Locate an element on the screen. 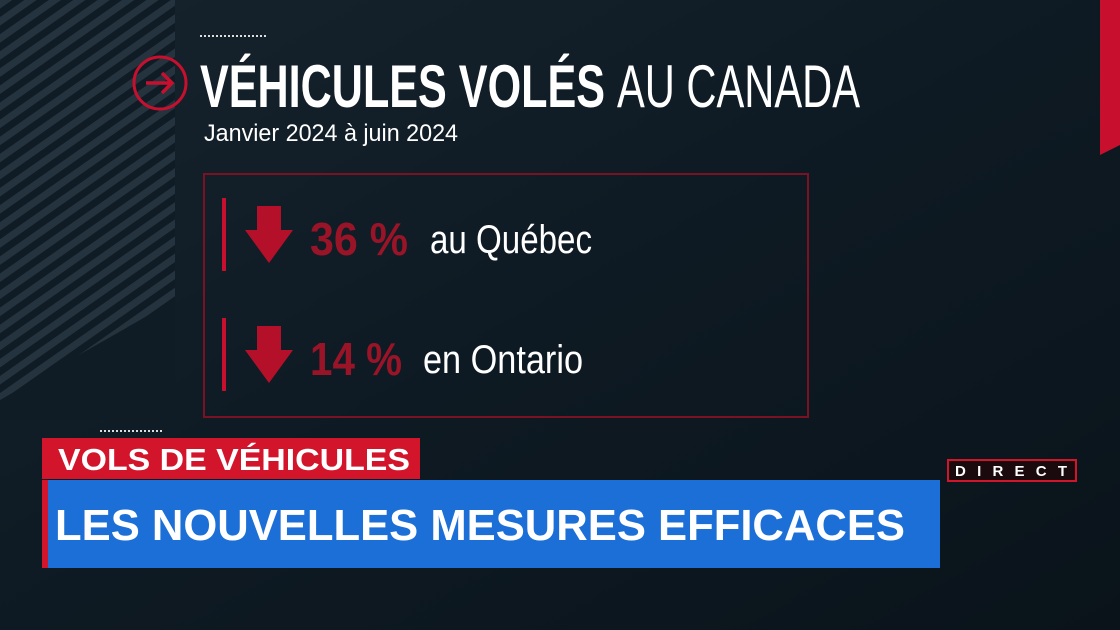  headline-band is located at coordinates (491, 524).